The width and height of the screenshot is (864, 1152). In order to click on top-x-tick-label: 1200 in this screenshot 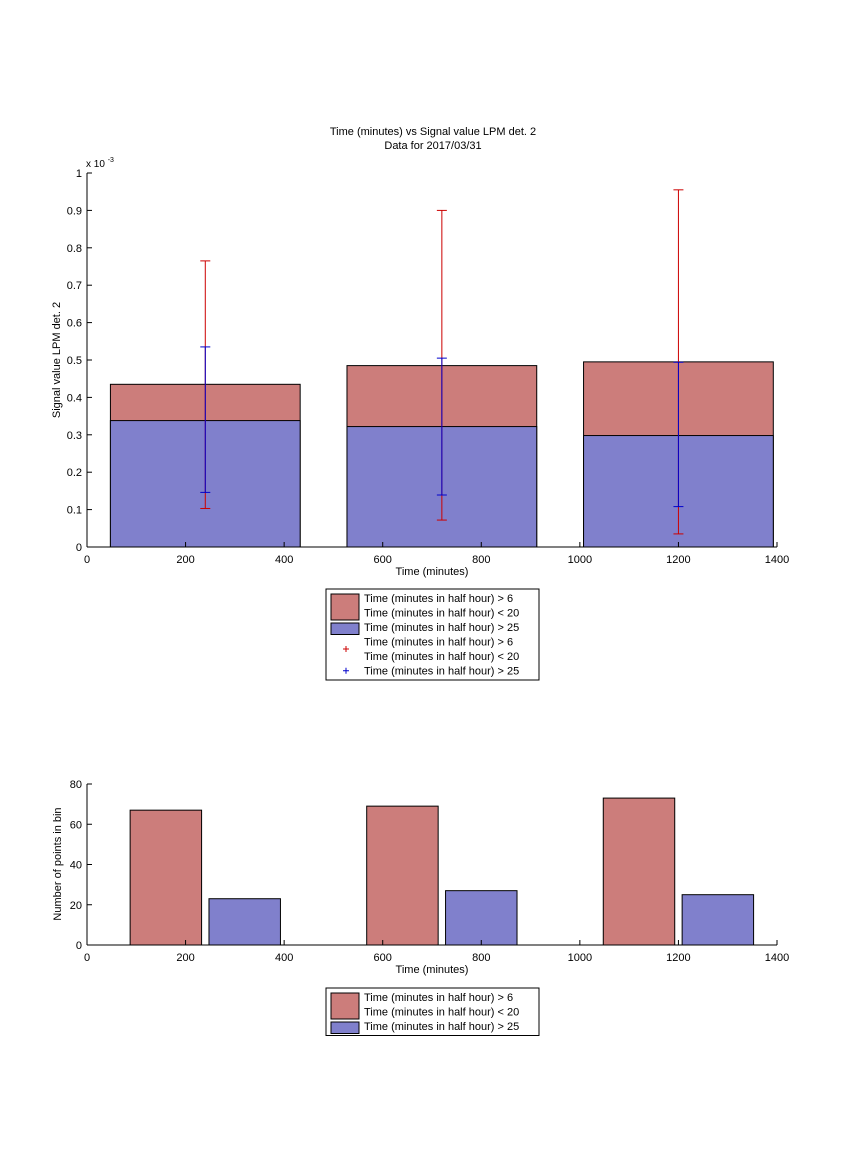, I will do `click(678, 560)`.